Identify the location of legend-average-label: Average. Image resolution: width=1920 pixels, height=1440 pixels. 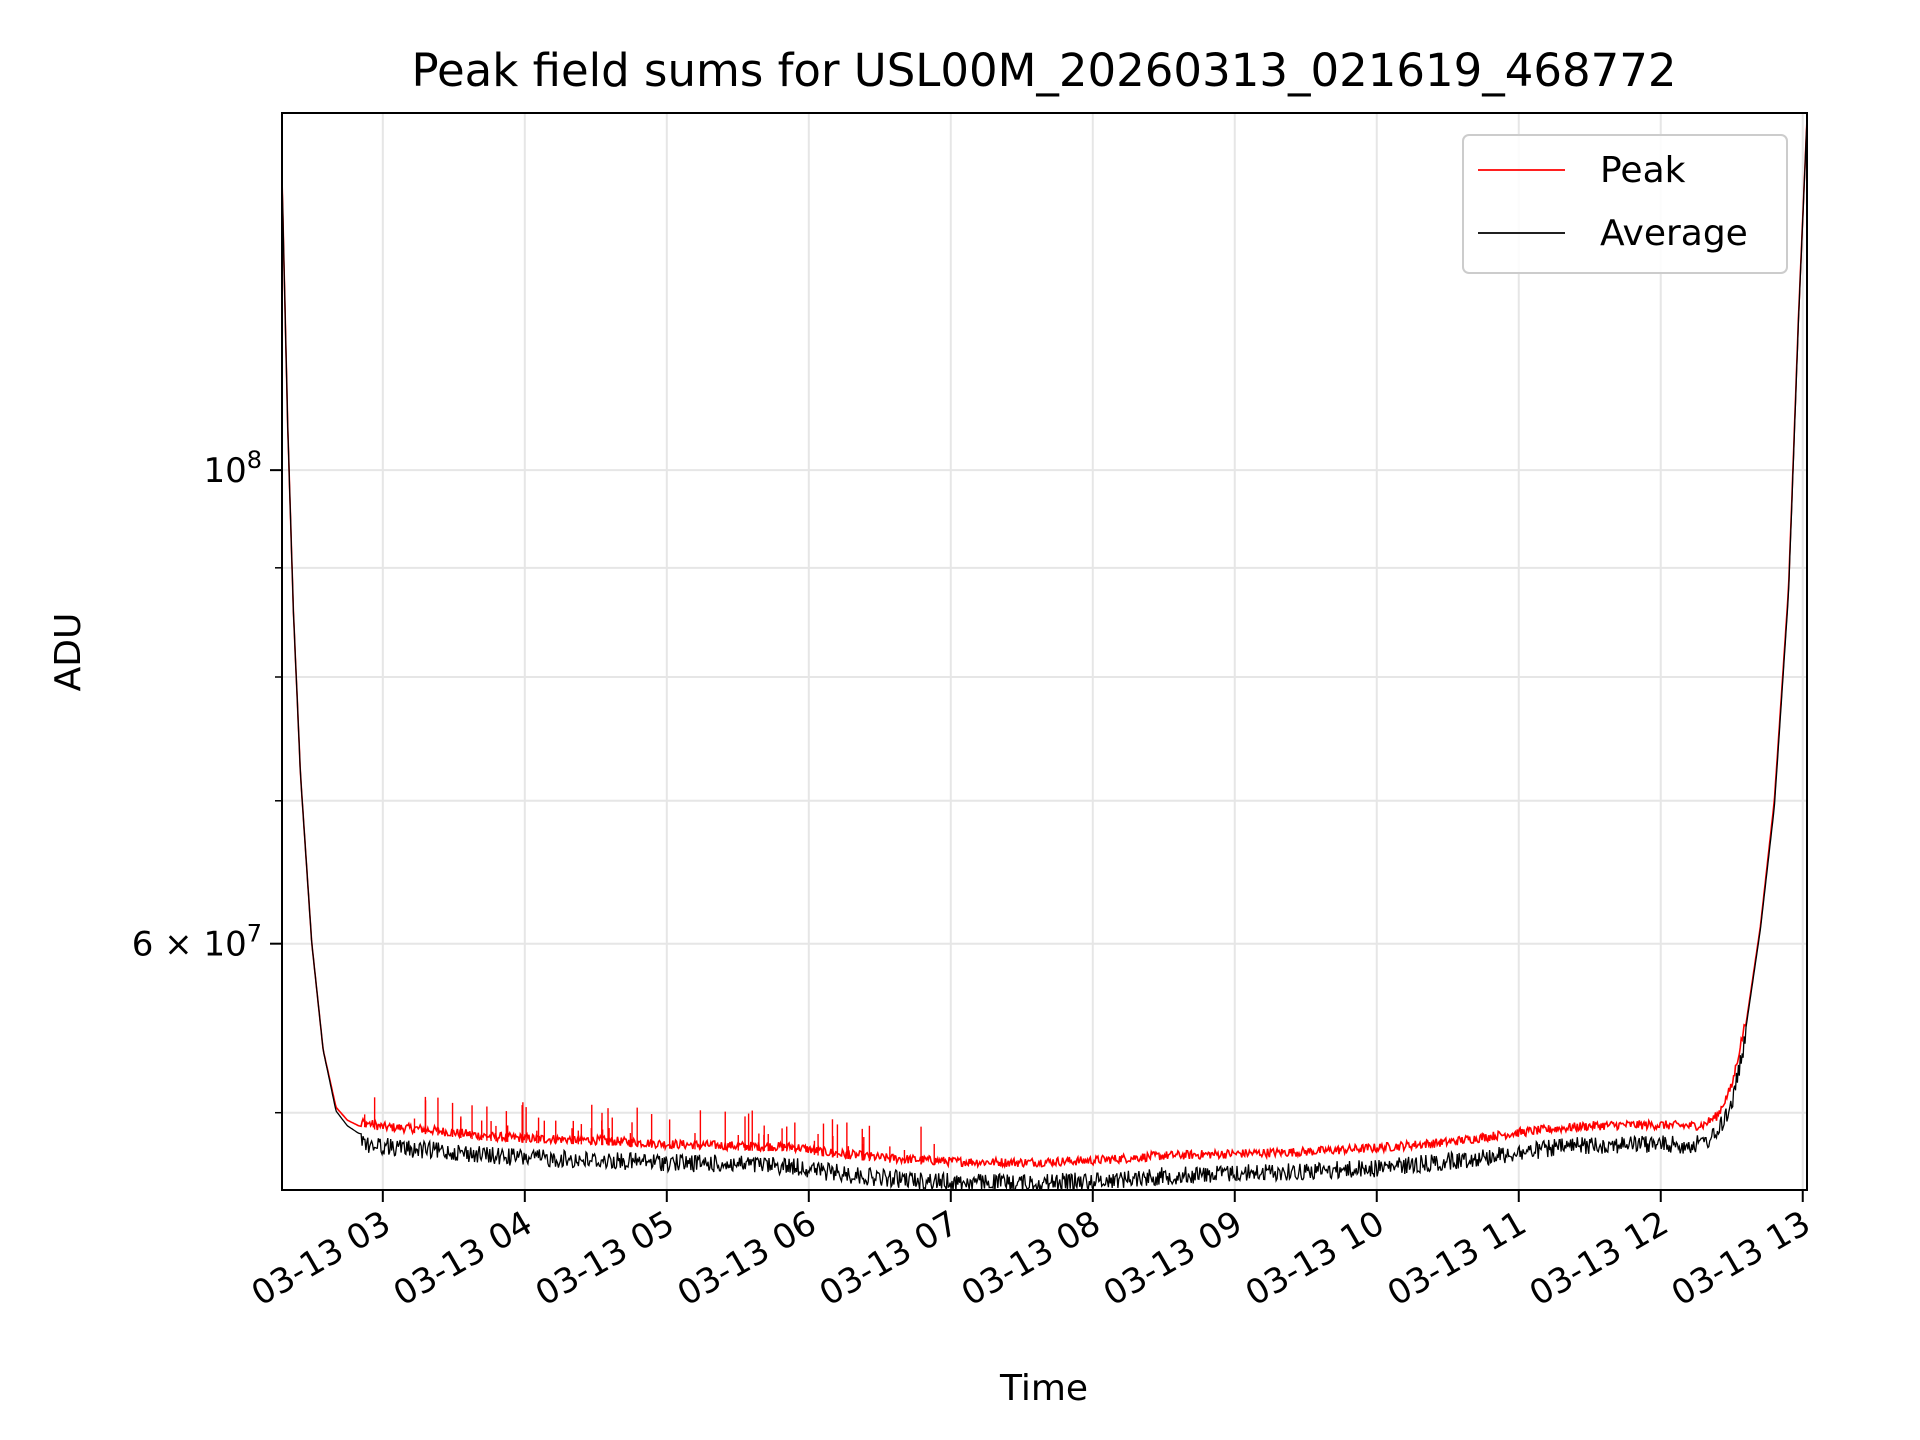
(1674, 233).